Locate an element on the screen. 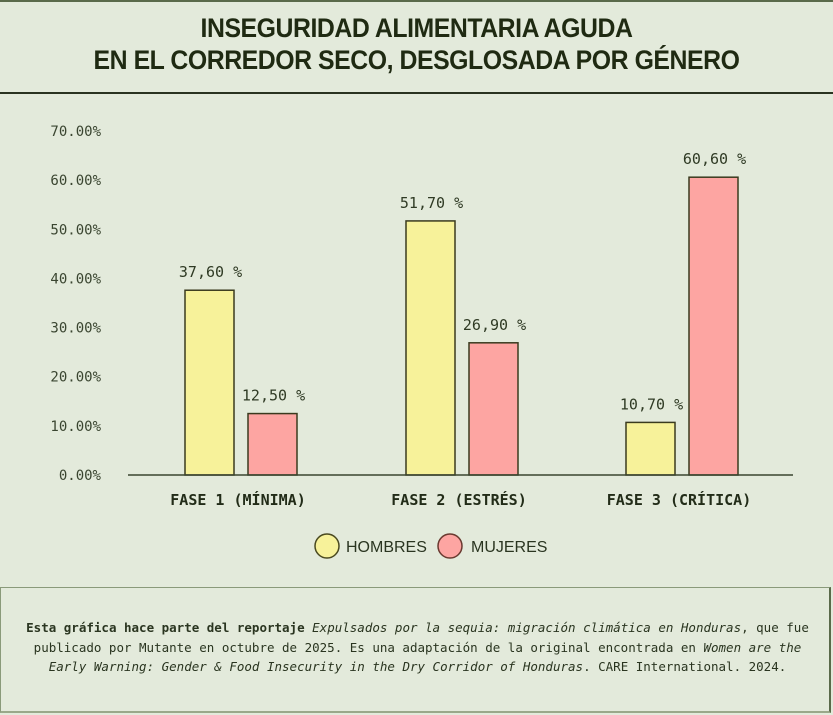 This screenshot has height=715, width=833. header-divider is located at coordinates (416, 93).